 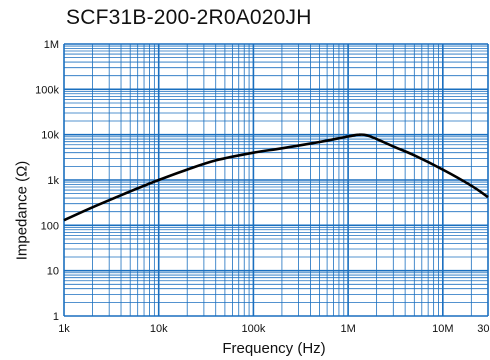 I want to click on x-tick-label: 10k, so click(x=159, y=329).